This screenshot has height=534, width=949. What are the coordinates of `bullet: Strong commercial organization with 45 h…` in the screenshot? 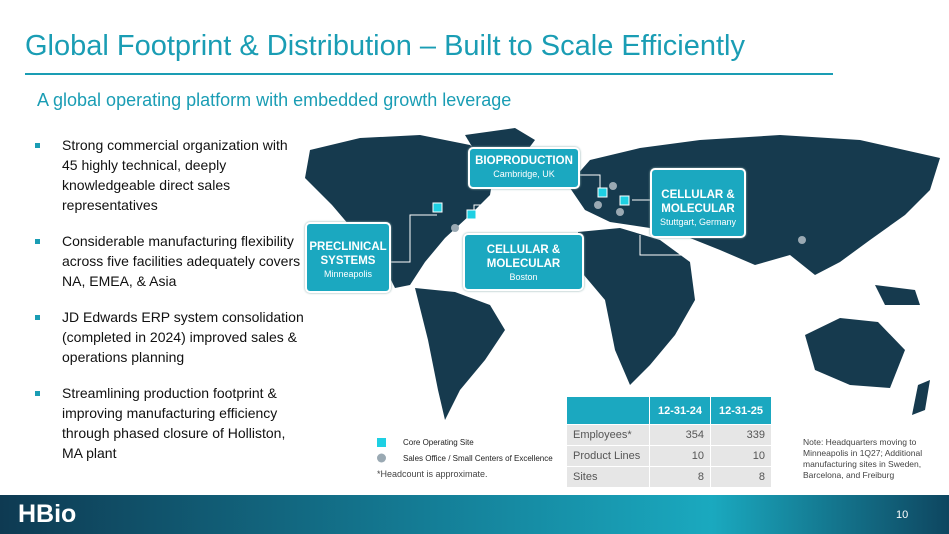 It's located at (170, 175).